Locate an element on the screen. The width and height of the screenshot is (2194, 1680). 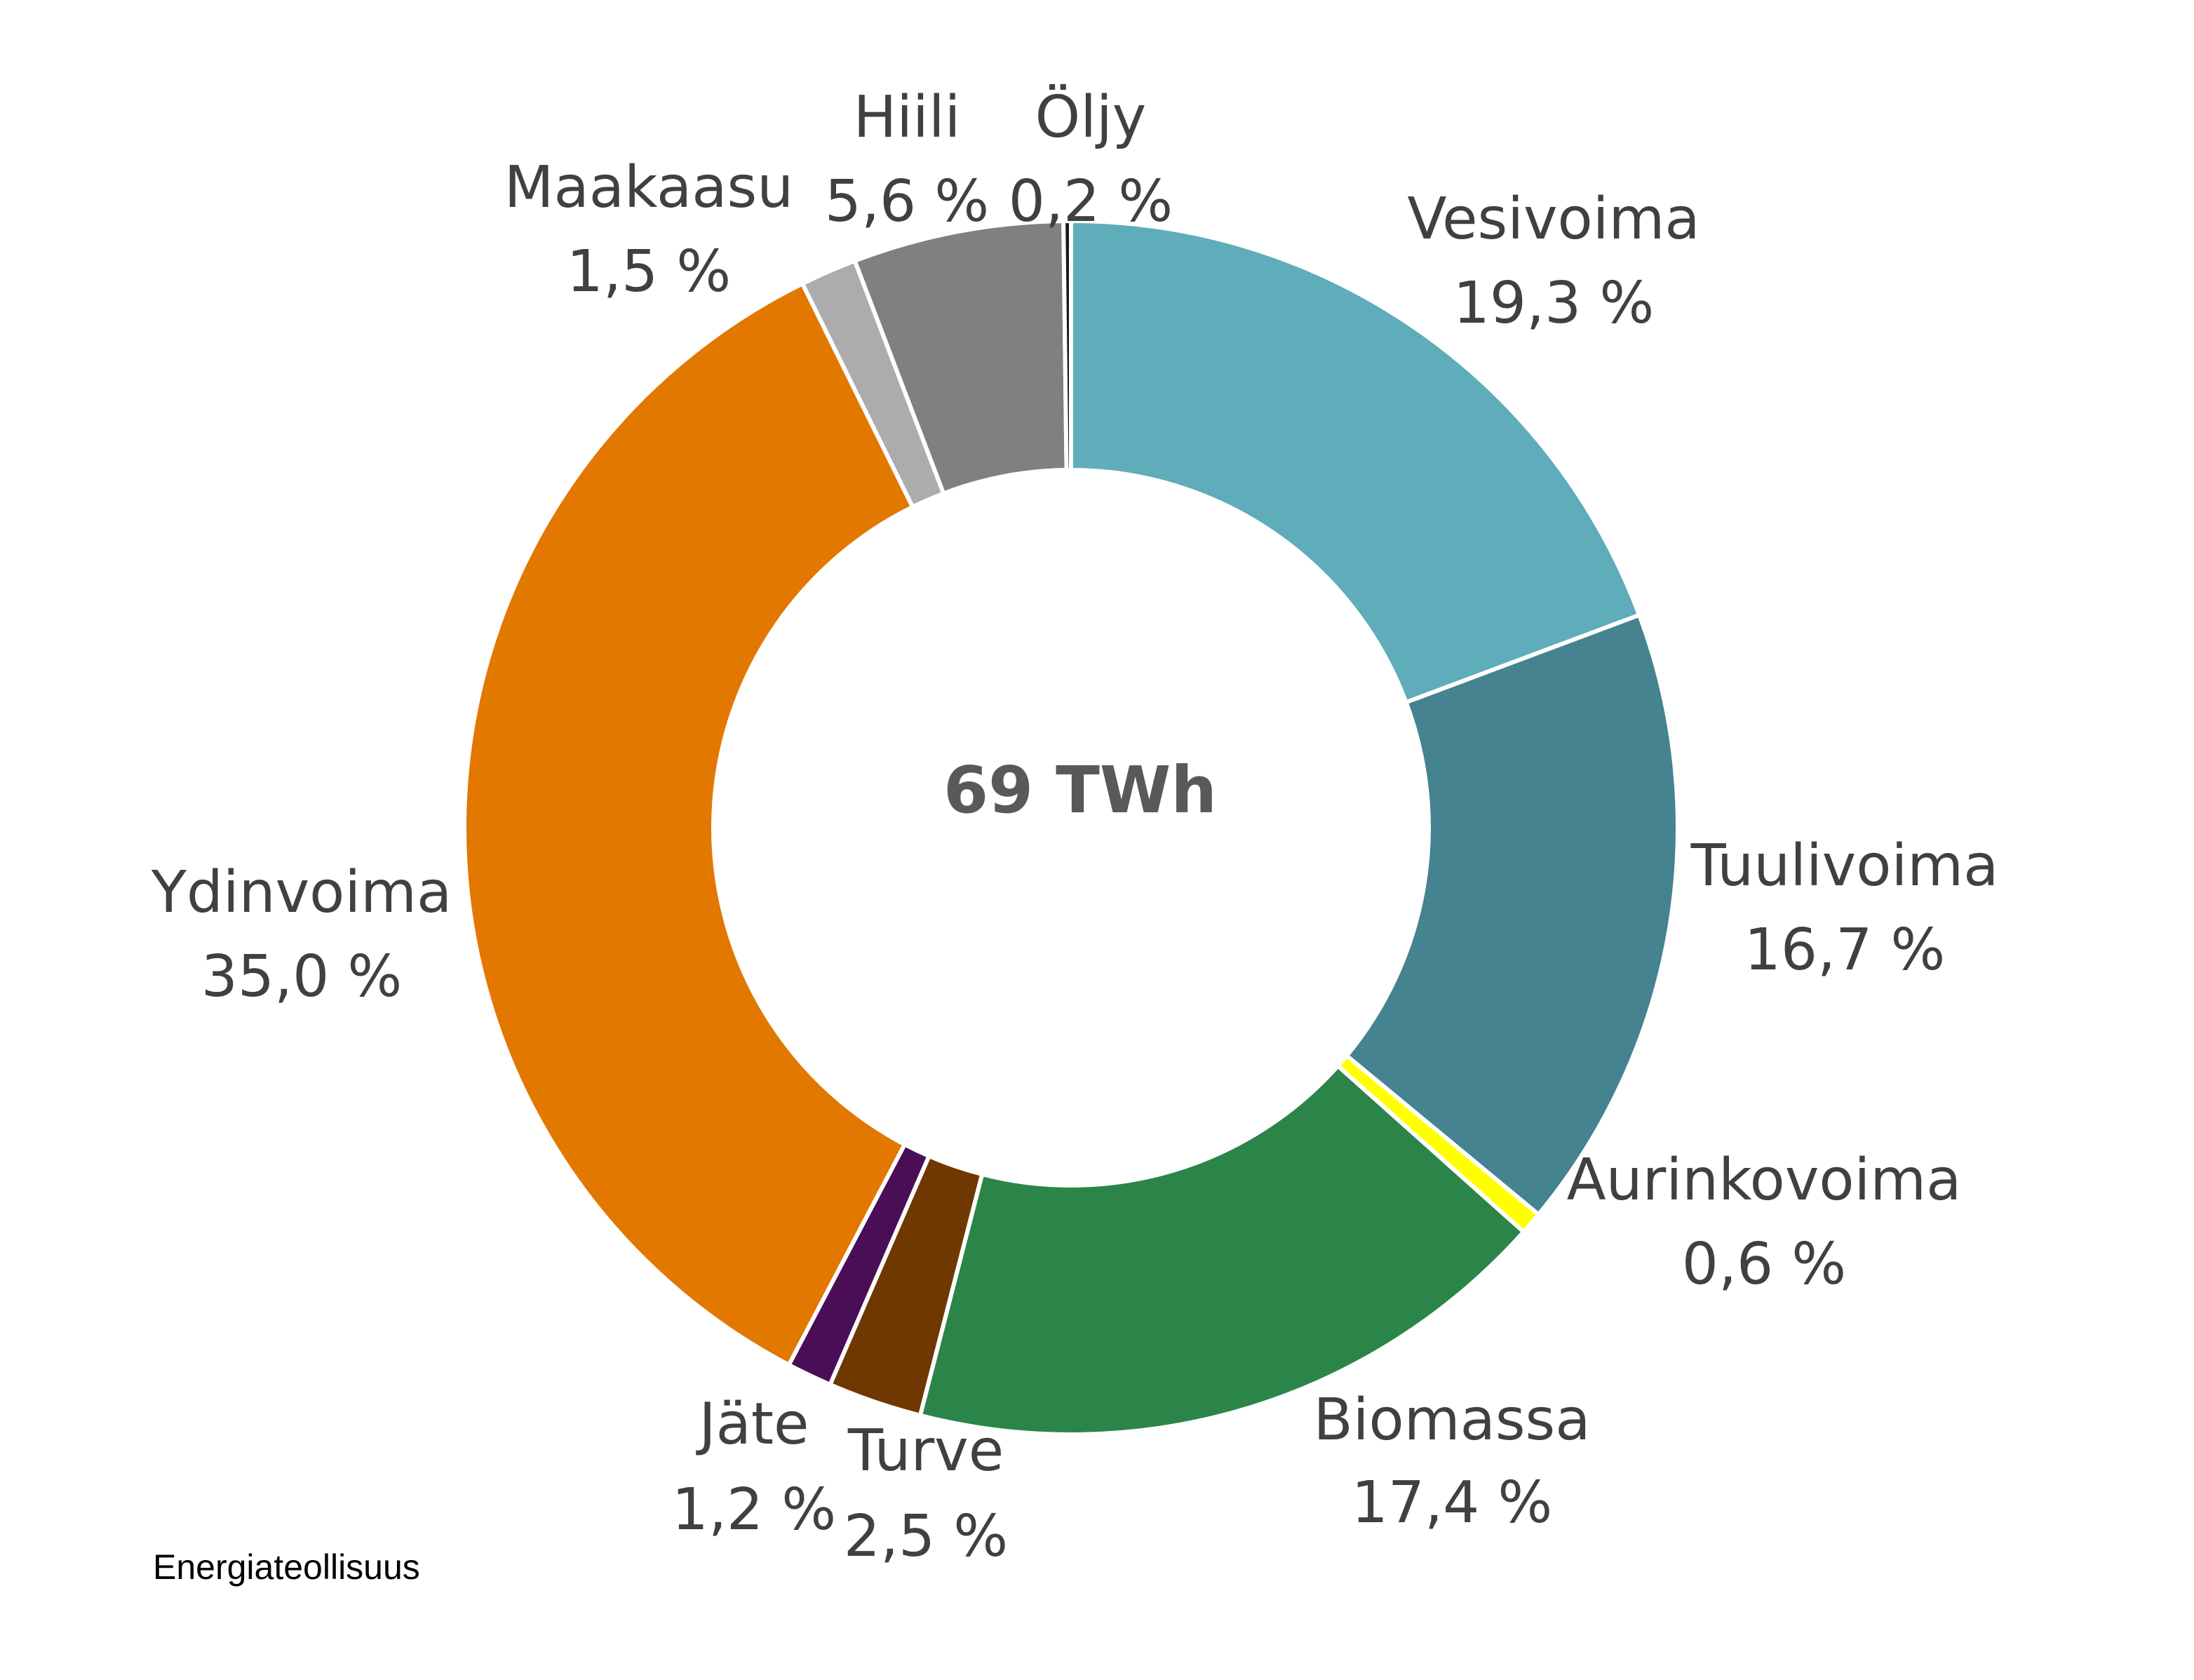
slice-label-0: Vesivoima is located at coordinates (1553, 220).